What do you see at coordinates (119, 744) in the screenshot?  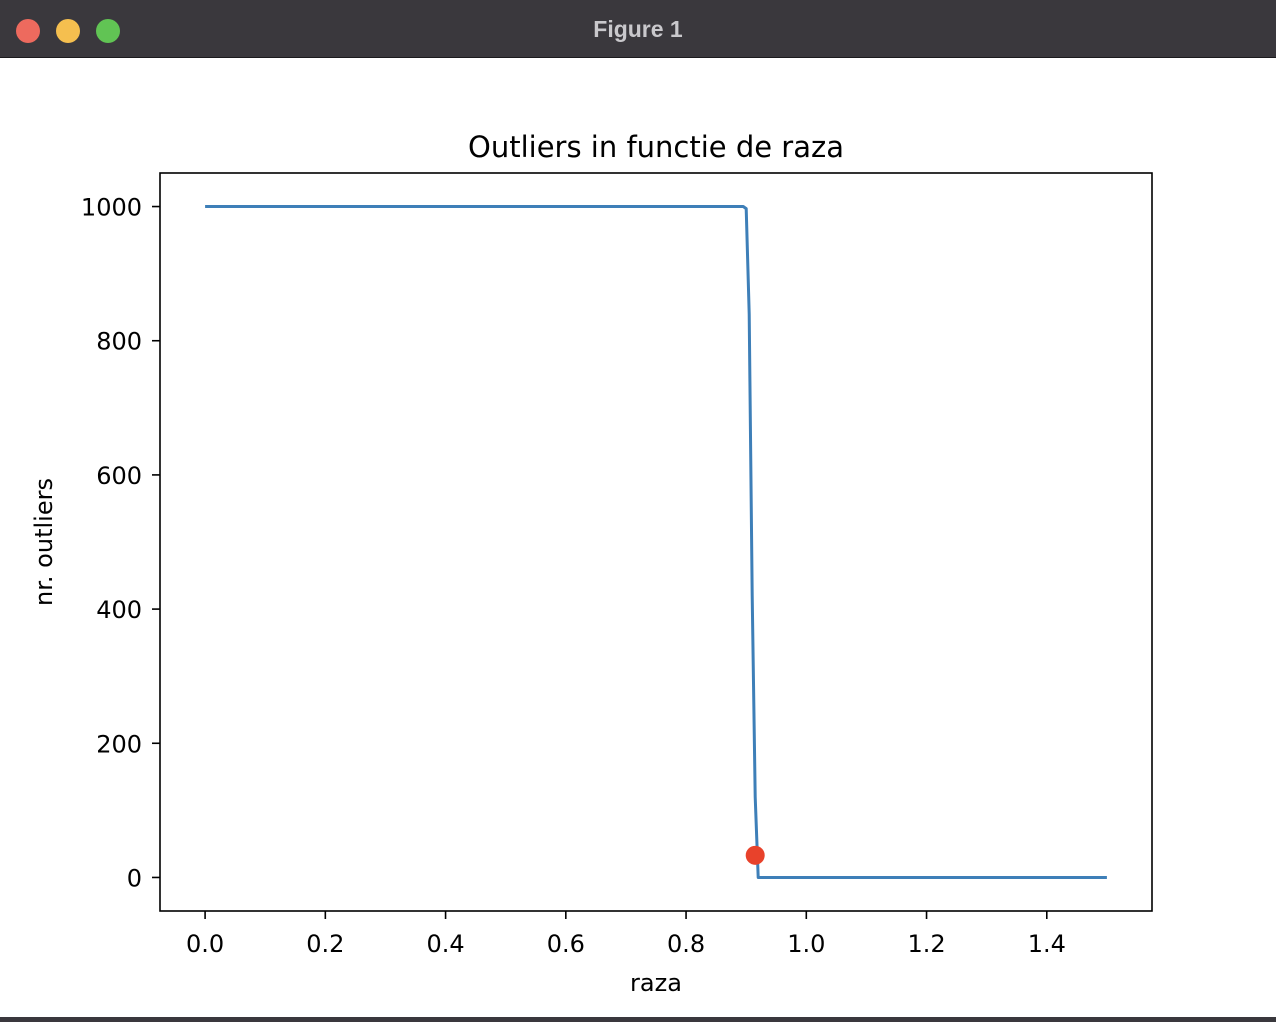 I see `y-tick-label: 200` at bounding box center [119, 744].